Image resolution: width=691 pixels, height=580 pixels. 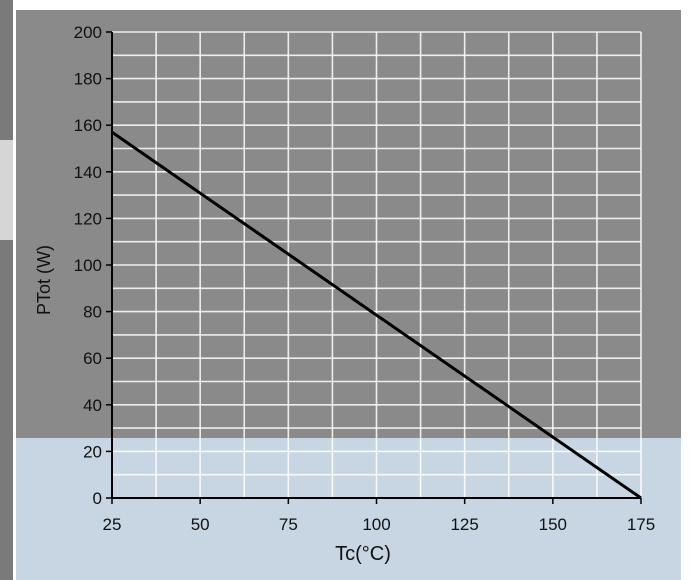 What do you see at coordinates (88, 172) in the screenshot?
I see `y-tick-label: 140` at bounding box center [88, 172].